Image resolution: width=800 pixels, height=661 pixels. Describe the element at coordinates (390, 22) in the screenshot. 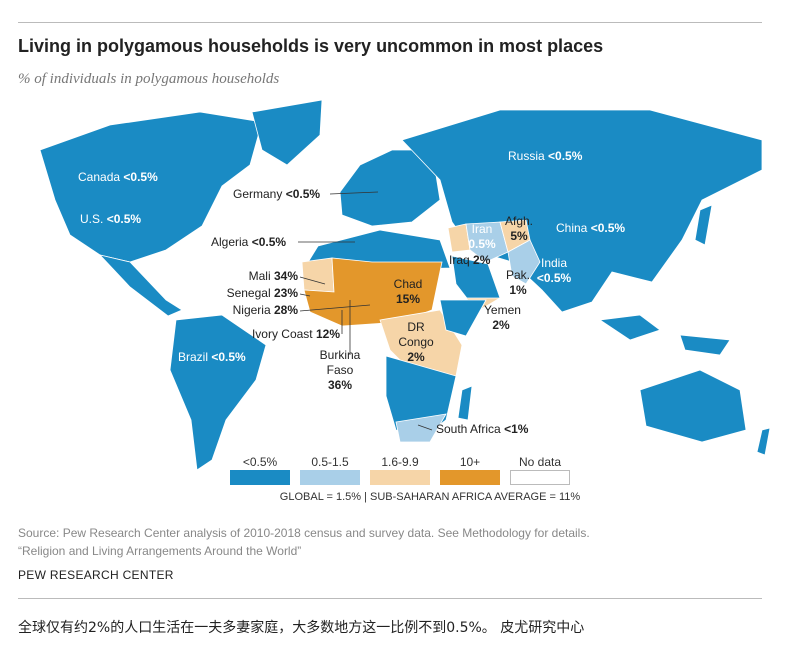

I see `top-rule` at that location.